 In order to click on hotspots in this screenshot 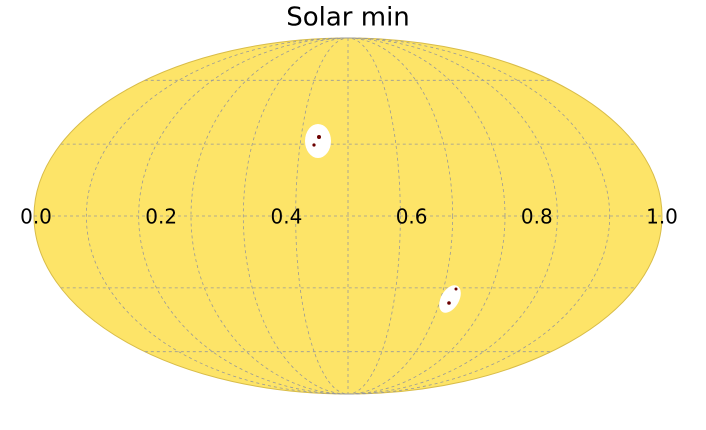, I will do `click(383, 218)`.